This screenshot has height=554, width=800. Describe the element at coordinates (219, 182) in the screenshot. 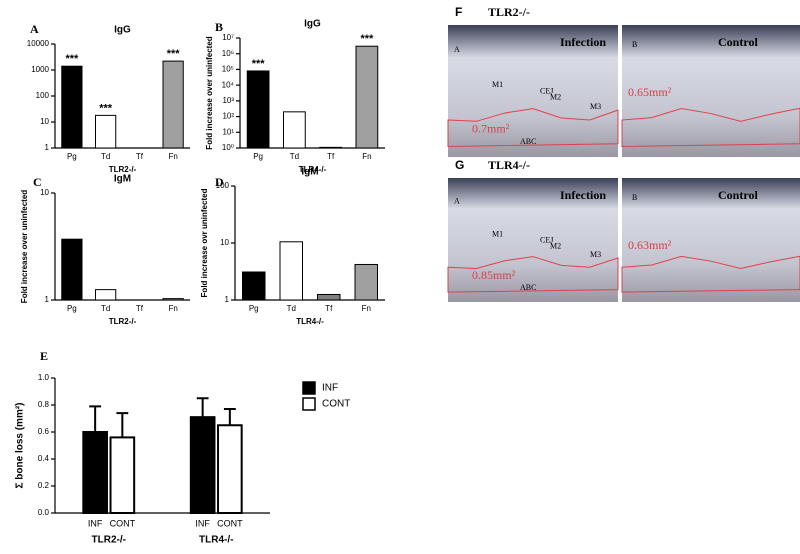

I see `panel-letter: D` at that location.